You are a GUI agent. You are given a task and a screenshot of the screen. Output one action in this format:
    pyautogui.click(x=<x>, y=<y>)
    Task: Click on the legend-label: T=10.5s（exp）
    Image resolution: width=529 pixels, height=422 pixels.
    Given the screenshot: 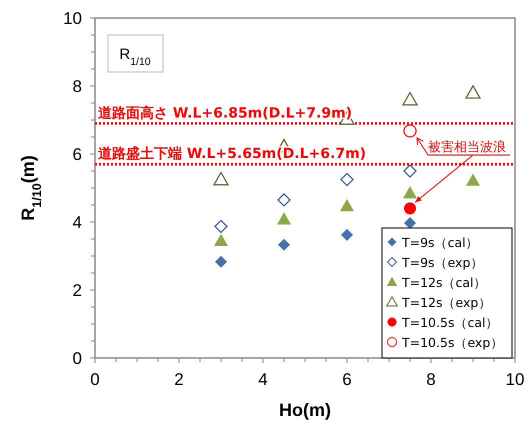 What is the action you would take?
    pyautogui.click(x=452, y=342)
    